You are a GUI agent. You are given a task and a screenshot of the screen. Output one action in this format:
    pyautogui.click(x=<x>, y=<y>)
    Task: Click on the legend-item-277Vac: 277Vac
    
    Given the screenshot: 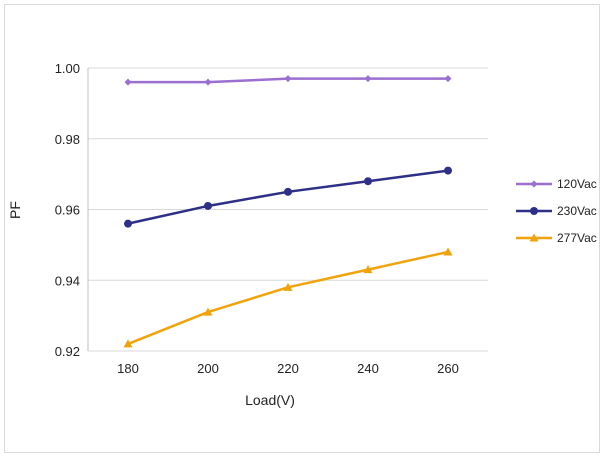 What is the action you would take?
    pyautogui.click(x=556, y=238)
    